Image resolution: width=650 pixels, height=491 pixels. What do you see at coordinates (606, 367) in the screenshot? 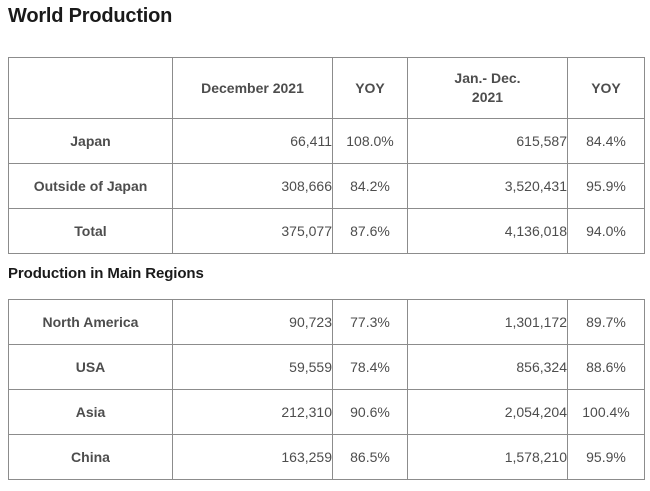
I see `value-yoy-year: 88.6%` at bounding box center [606, 367].